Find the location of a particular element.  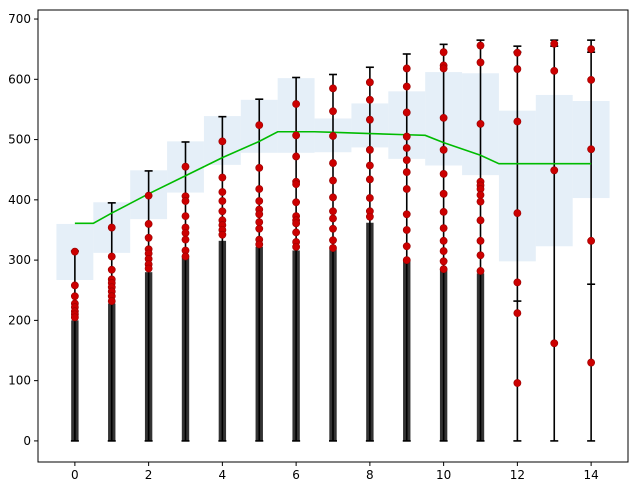

y-tick-label: 200 is located at coordinates (19, 320).